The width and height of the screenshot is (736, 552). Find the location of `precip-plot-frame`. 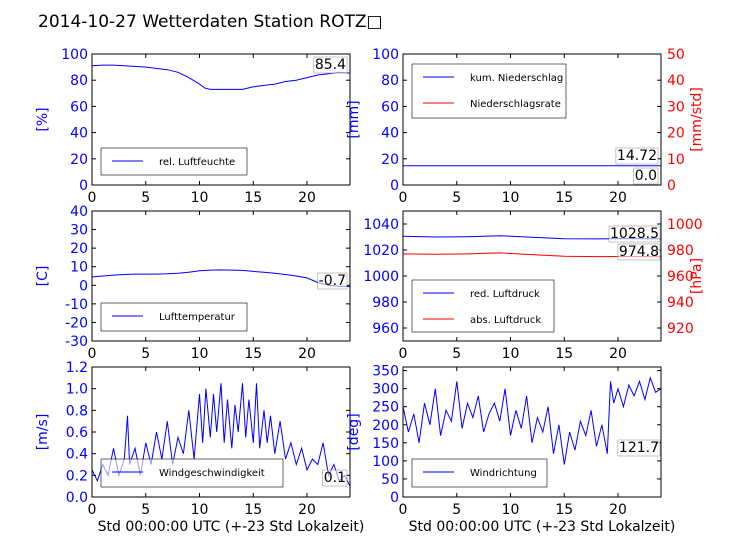

precip-plot-frame is located at coordinates (532, 119).